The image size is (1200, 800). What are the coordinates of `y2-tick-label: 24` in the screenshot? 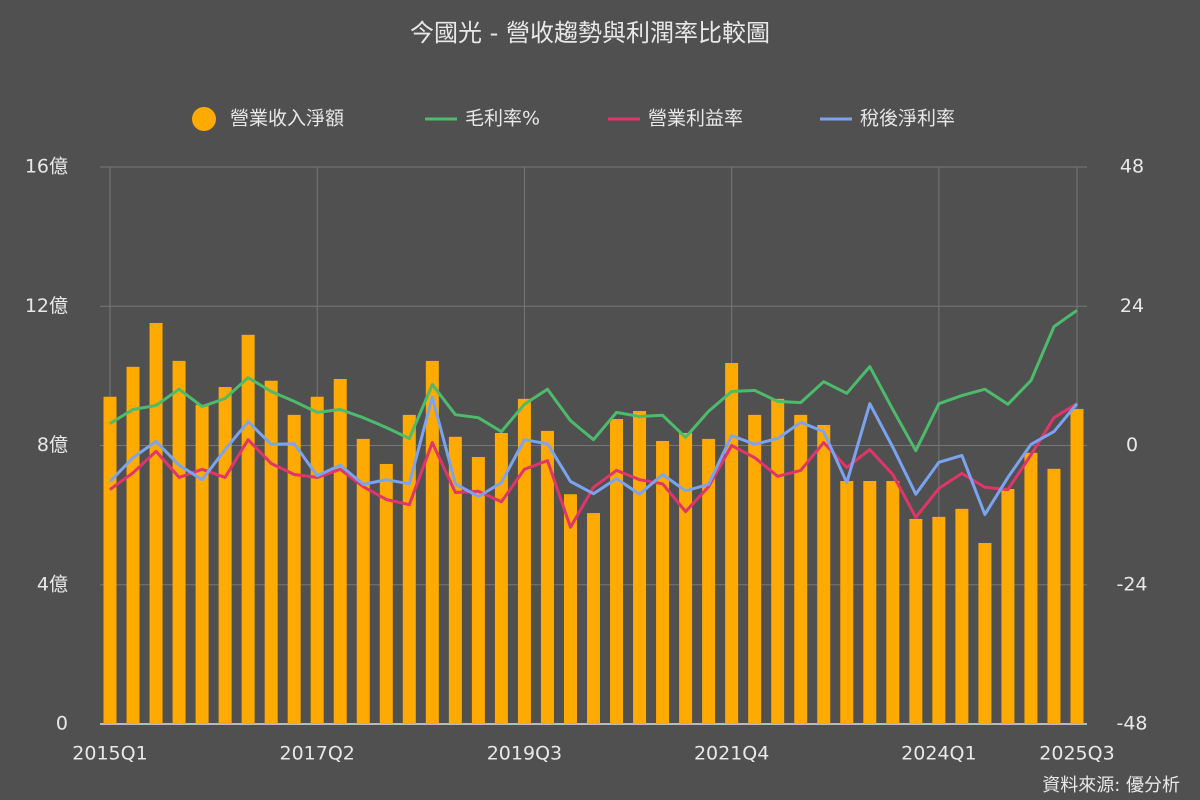 It's located at (1132, 306).